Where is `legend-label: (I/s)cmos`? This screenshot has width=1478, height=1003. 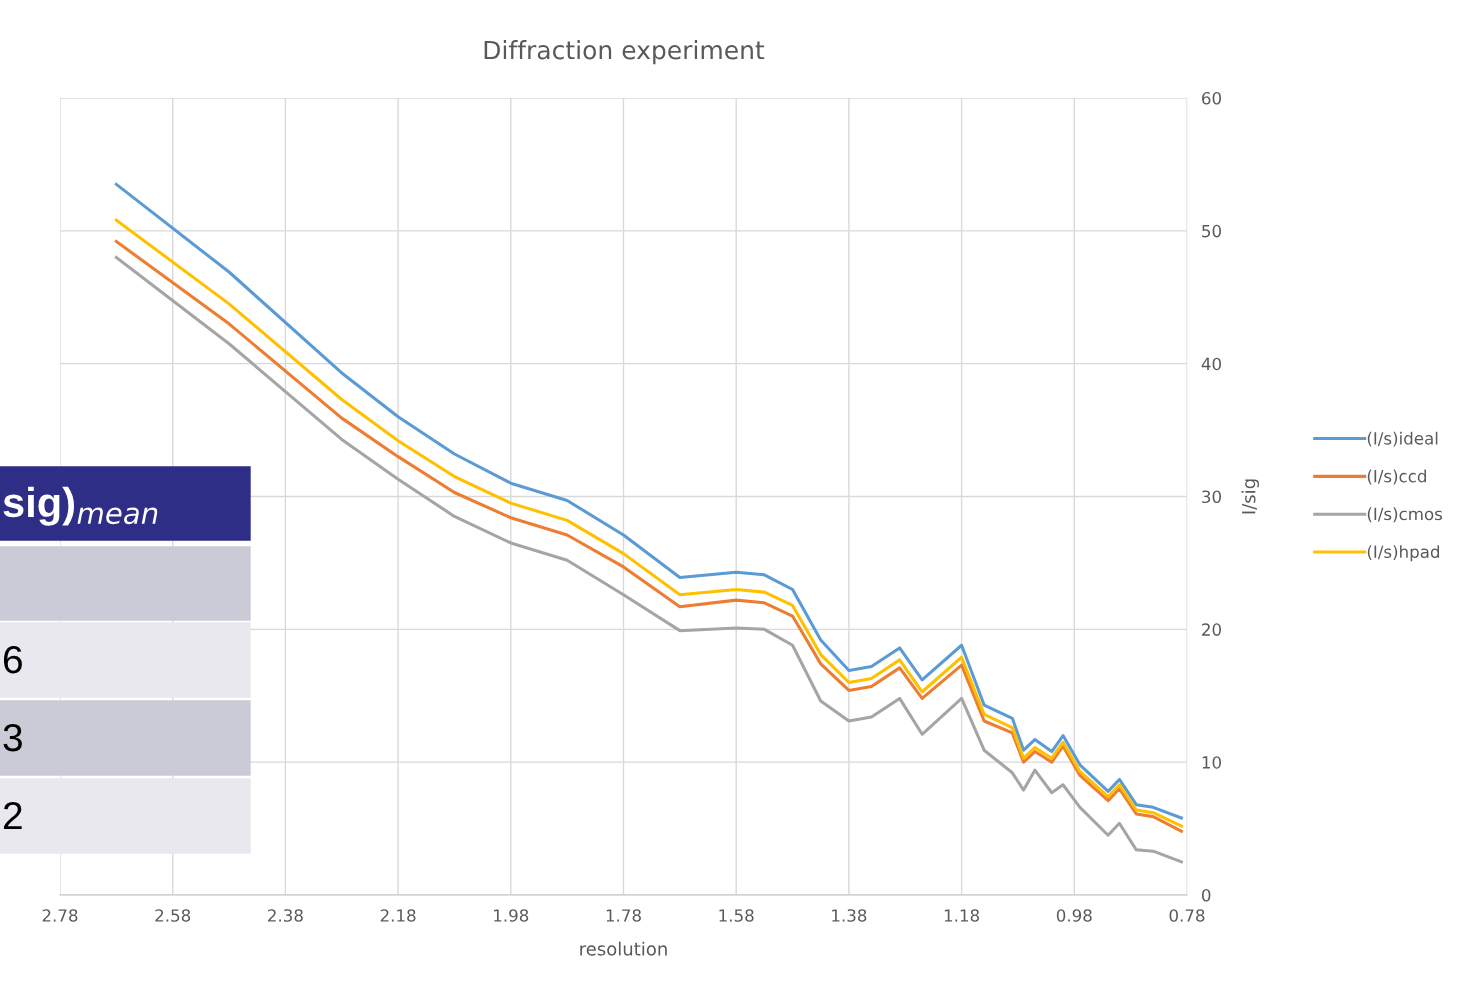
legend-label: (I/s)cmos is located at coordinates (1405, 515).